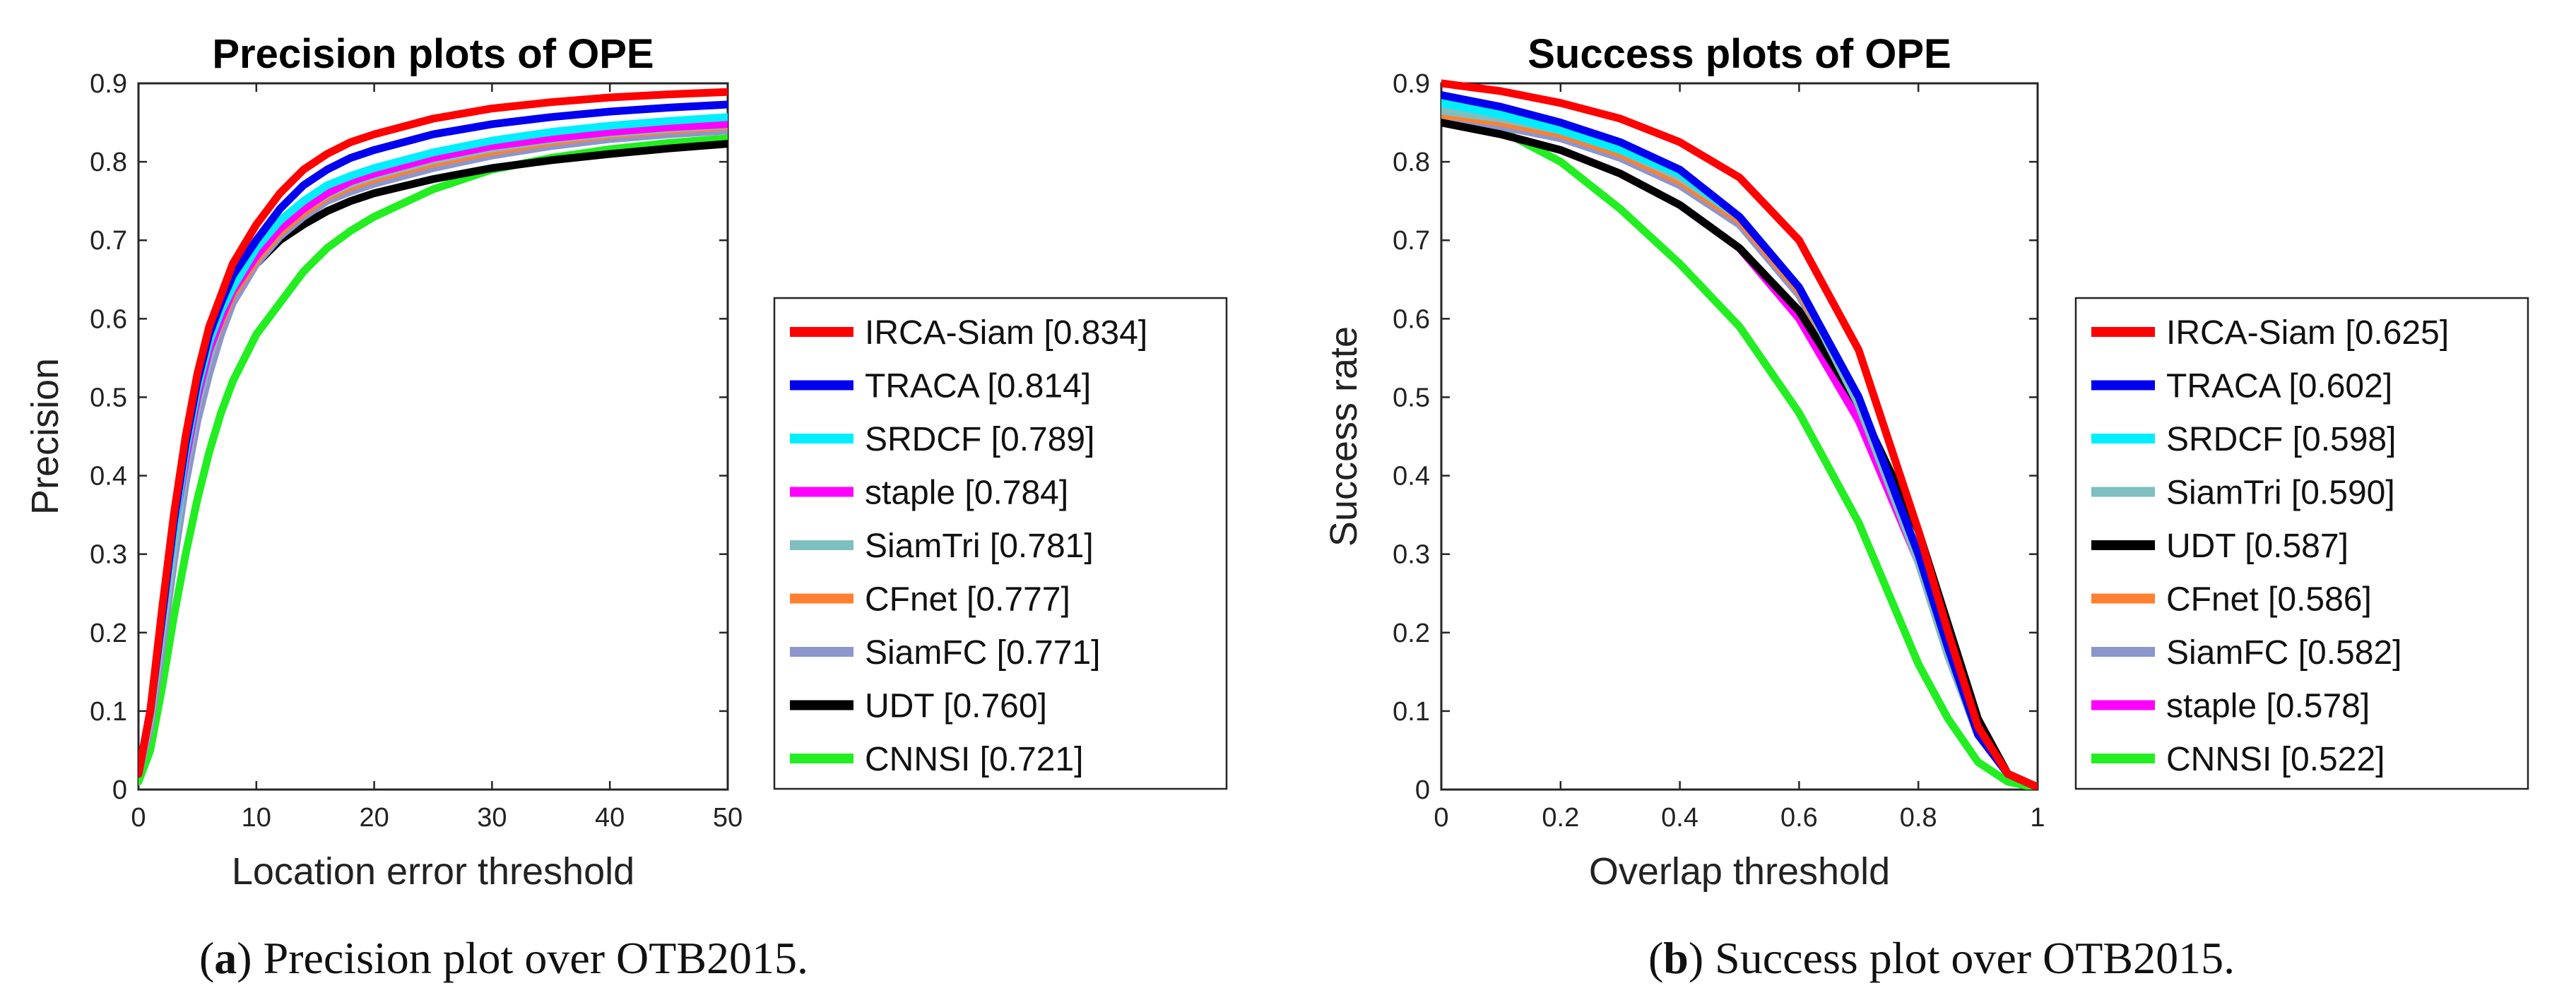 Image resolution: width=2576 pixels, height=1000 pixels. Describe the element at coordinates (1679, 818) in the screenshot. I see `x-tick-label: 0.4` at that location.